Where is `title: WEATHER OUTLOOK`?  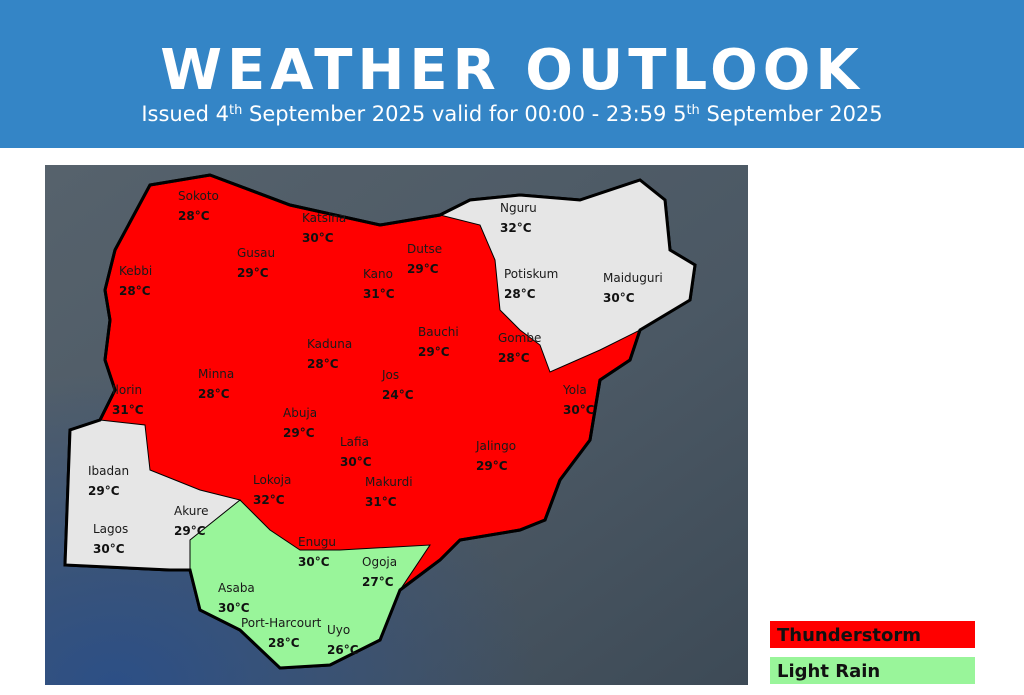
title: WEATHER OUTLOOK is located at coordinates (512, 70).